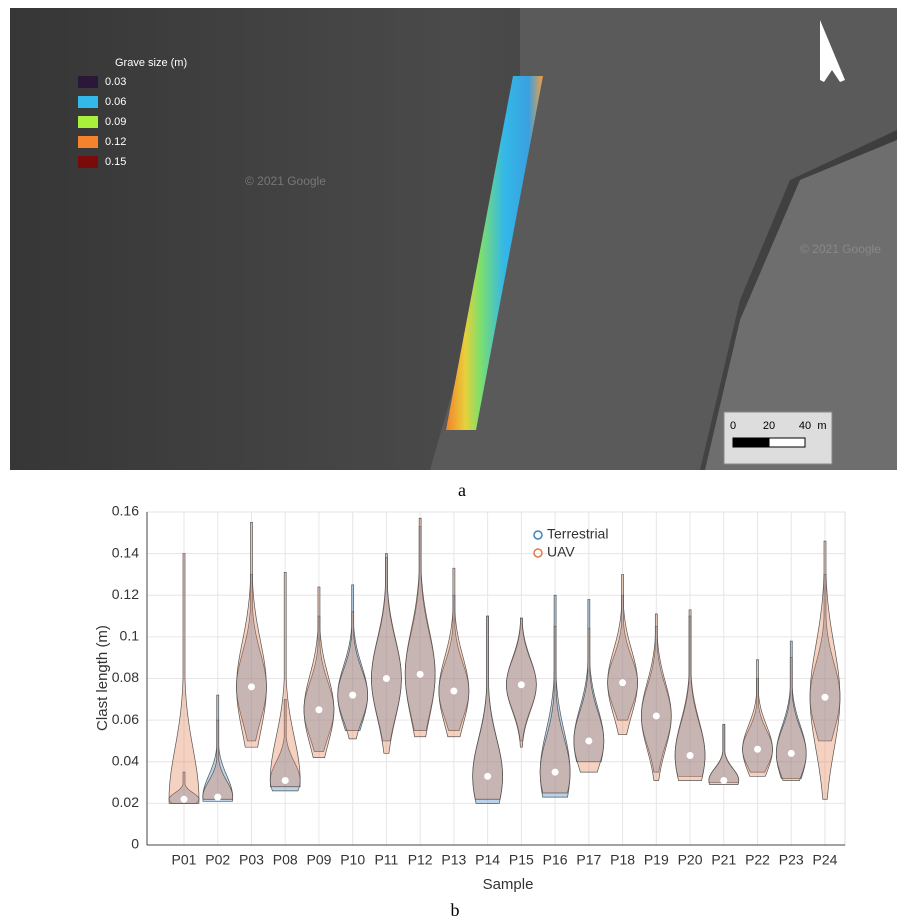 This screenshot has width=906, height=924. What do you see at coordinates (561, 552) in the screenshot?
I see `legend-label: UAV` at bounding box center [561, 552].